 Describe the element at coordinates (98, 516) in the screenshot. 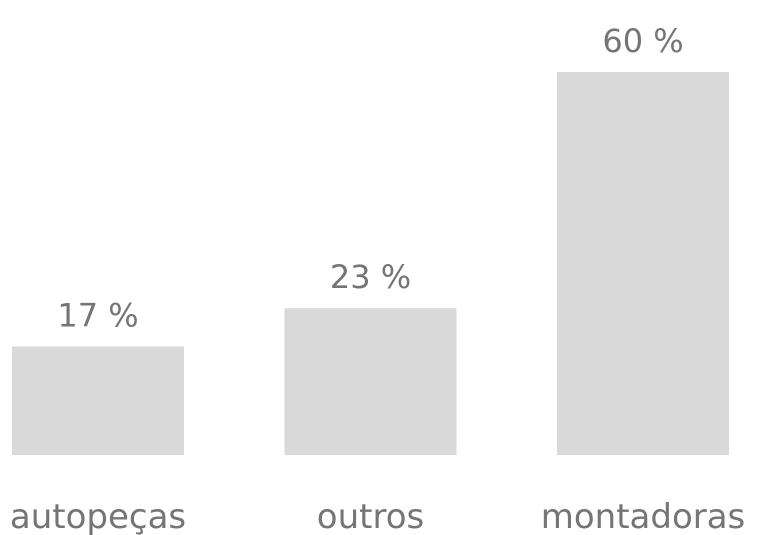

I see `category-label: autopeças` at that location.